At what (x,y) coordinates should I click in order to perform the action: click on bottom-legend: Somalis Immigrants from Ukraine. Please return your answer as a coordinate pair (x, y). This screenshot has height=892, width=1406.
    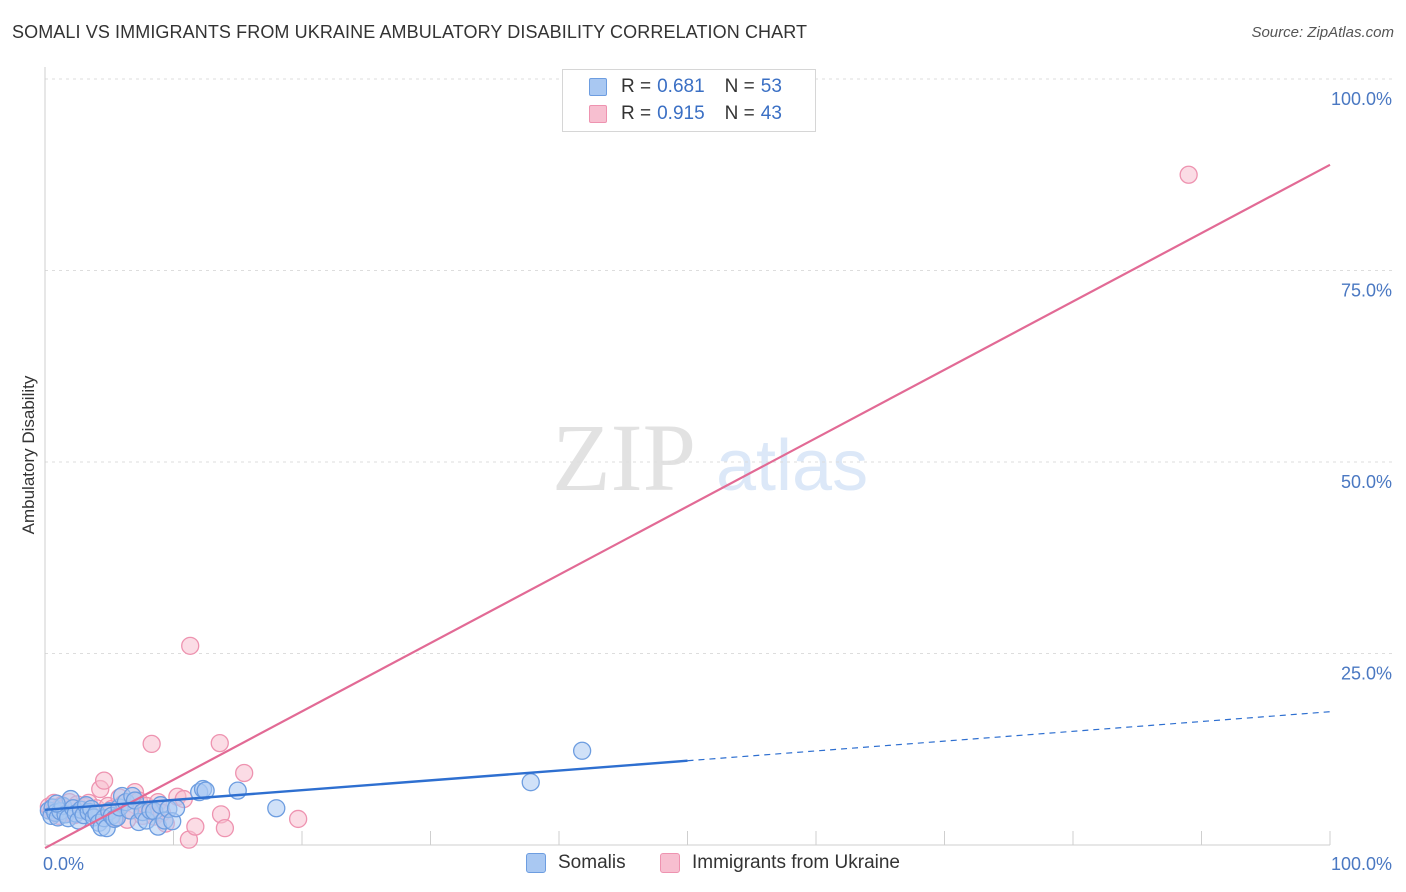
    Looking at the image, I should click on (703, 865).